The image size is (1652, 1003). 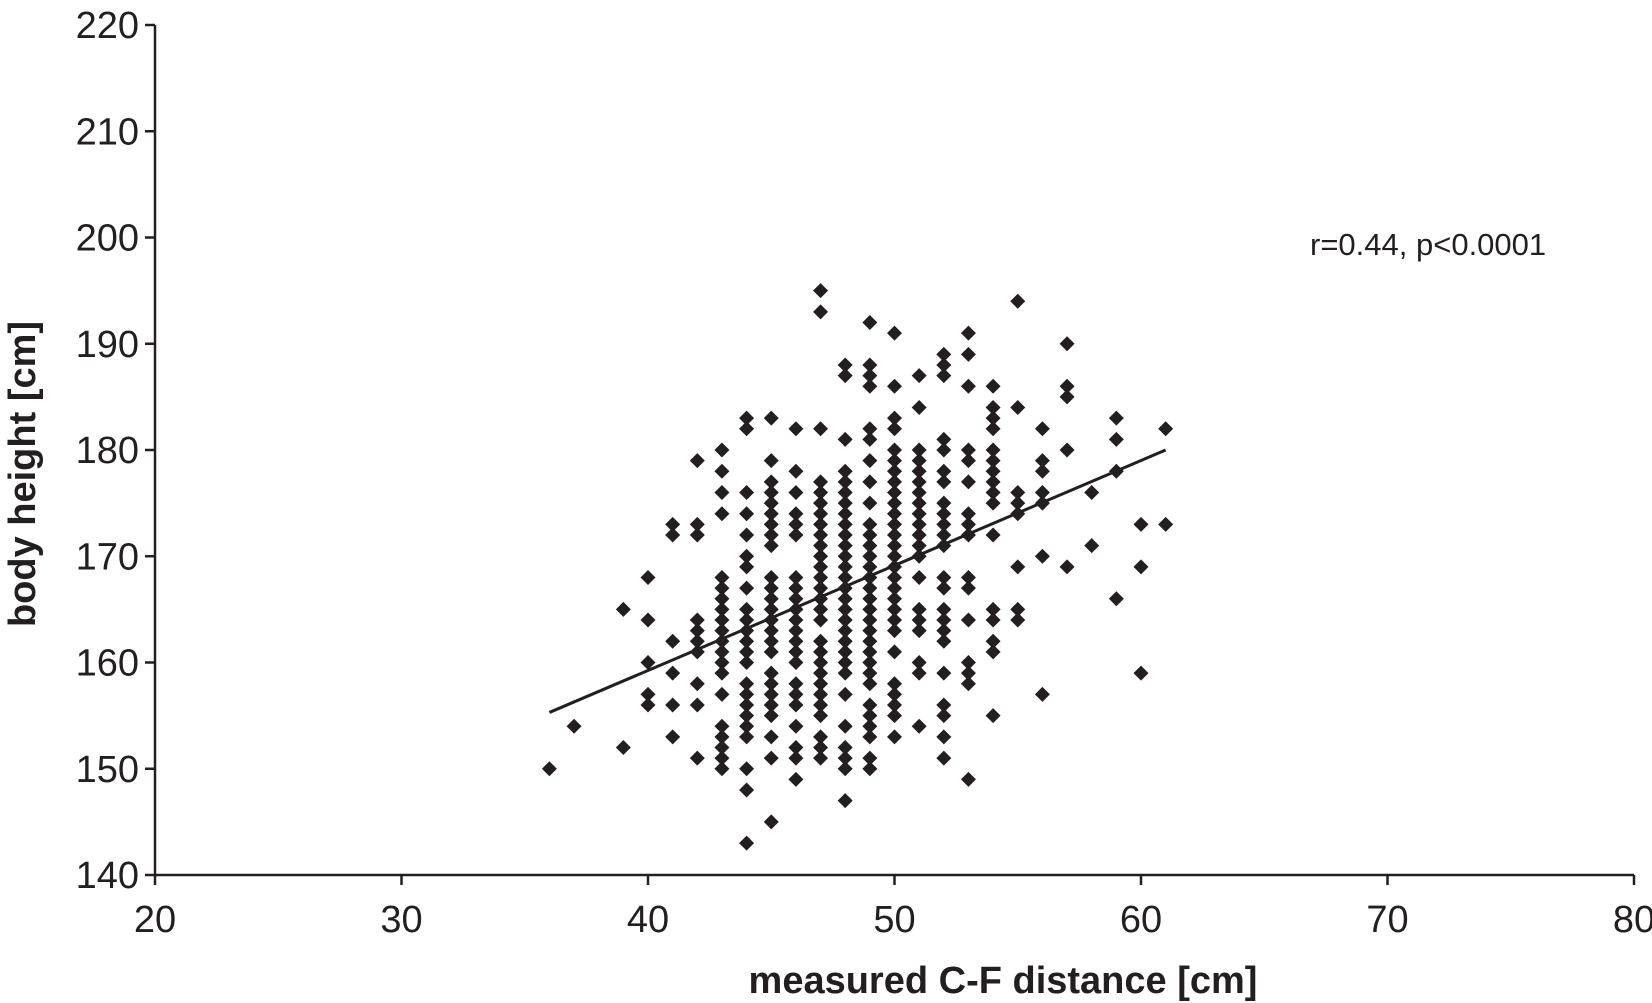 I want to click on y-tick-label: 150, so click(x=107, y=770).